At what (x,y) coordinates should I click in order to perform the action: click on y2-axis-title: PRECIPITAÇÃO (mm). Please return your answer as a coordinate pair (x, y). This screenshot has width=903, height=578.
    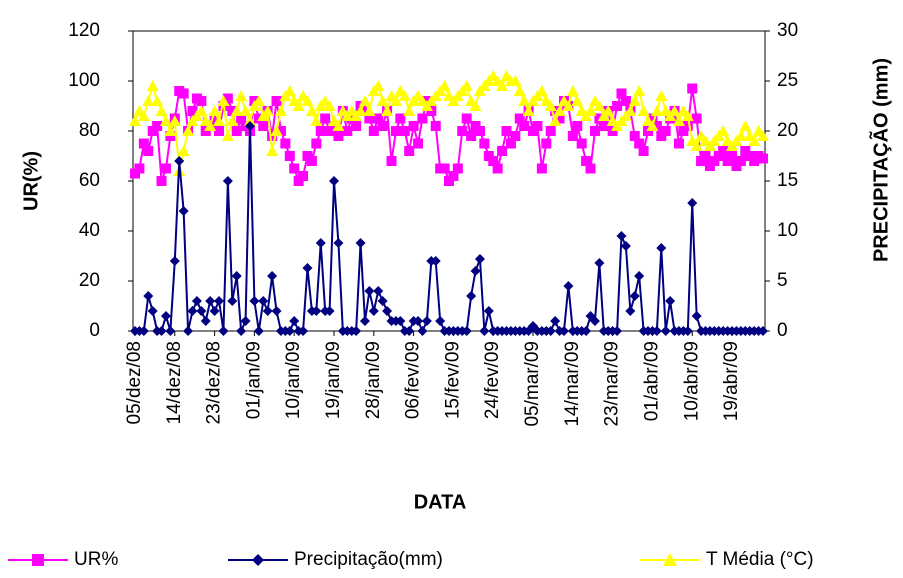
    Looking at the image, I should click on (880, 160).